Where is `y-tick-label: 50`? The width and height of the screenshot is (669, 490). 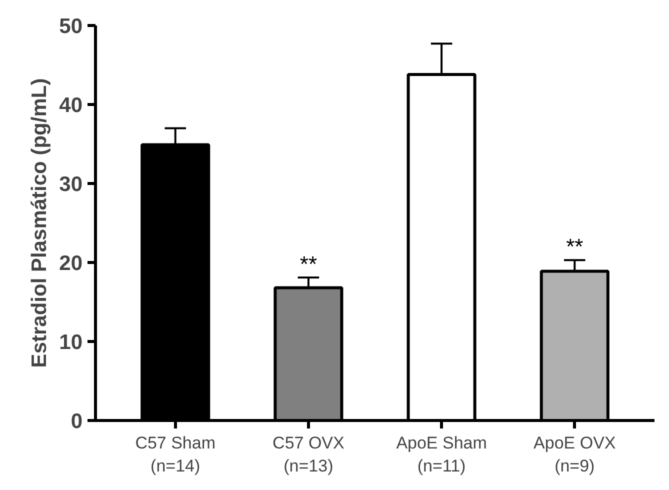 y-tick-label: 50 is located at coordinates (70, 26).